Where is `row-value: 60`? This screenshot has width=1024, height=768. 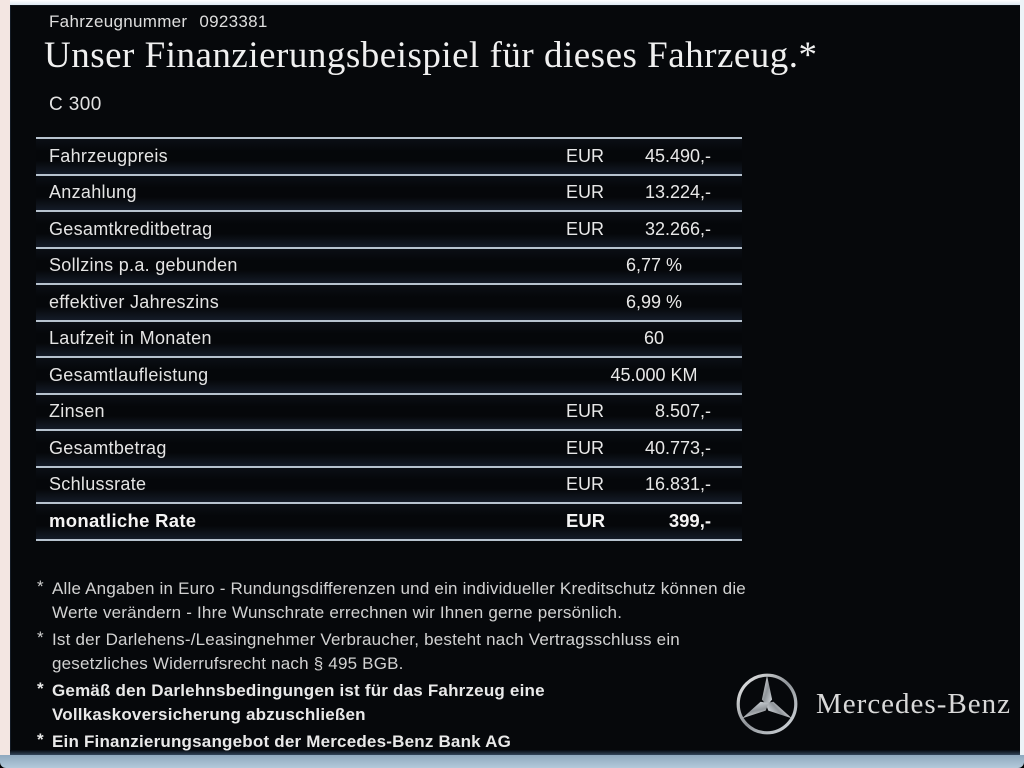
row-value: 60 is located at coordinates (654, 339).